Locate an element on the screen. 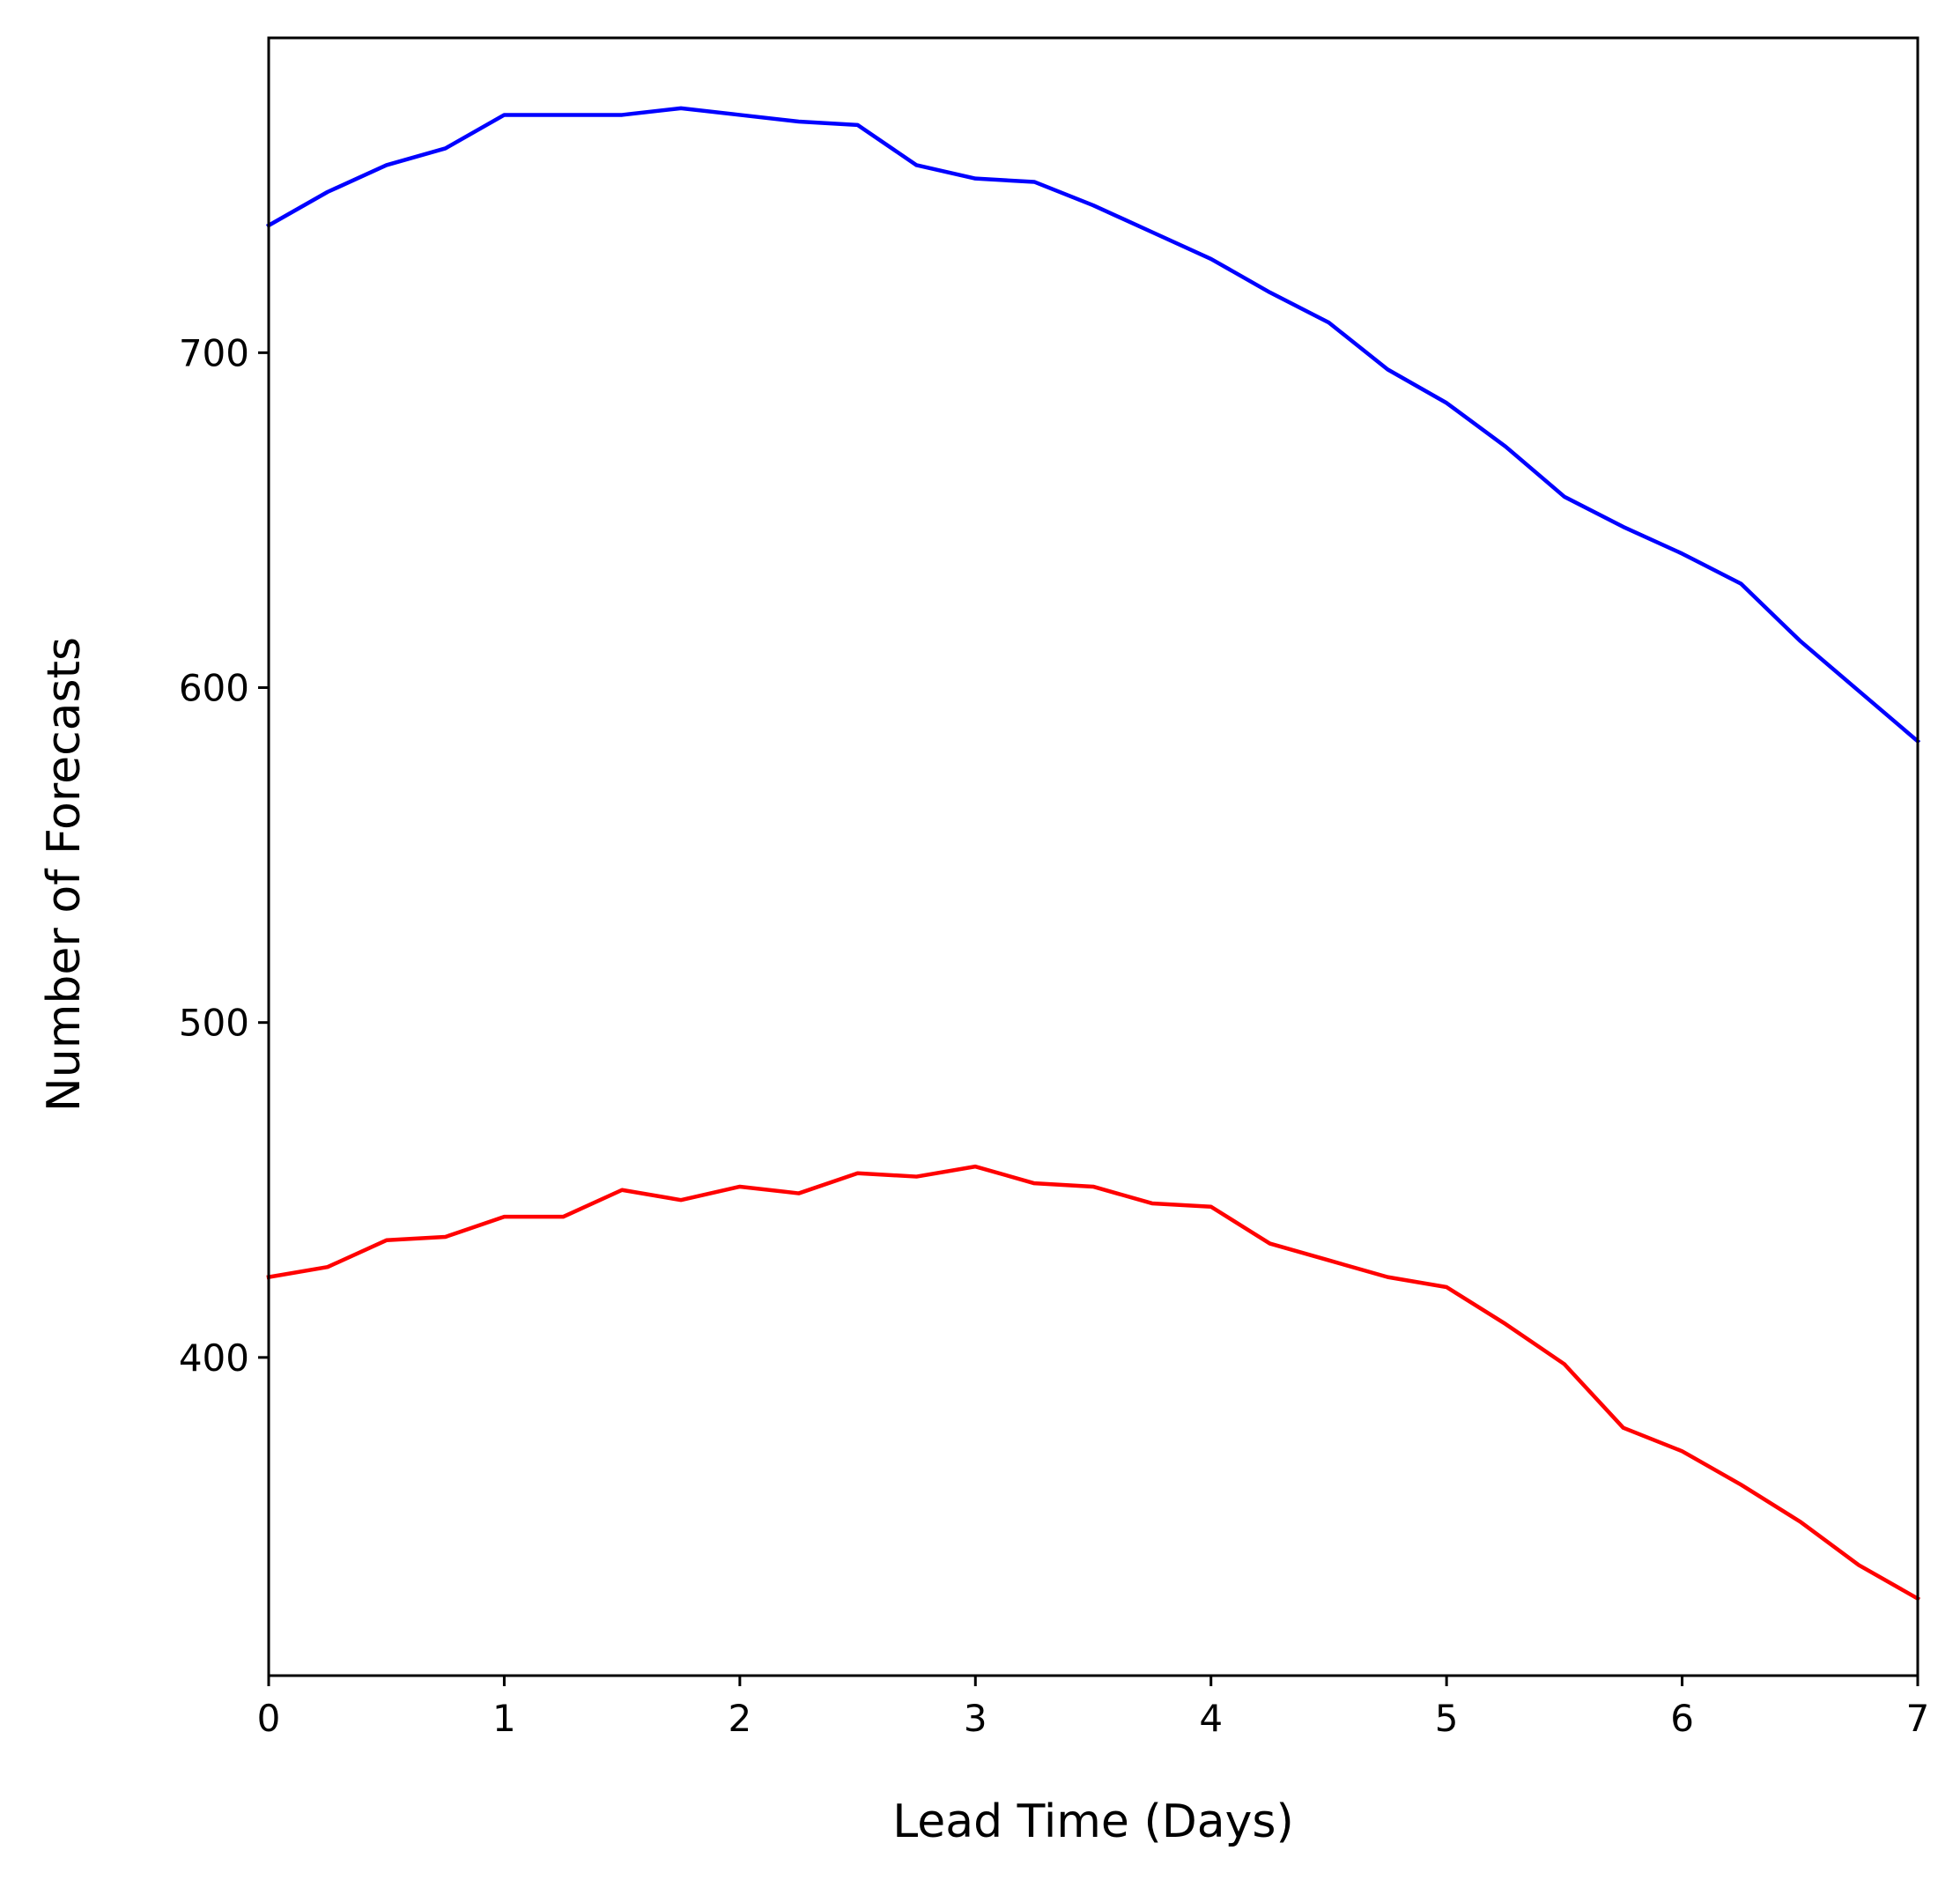 The image size is (1960, 1880). x-tick-label: 7 is located at coordinates (1918, 1718).